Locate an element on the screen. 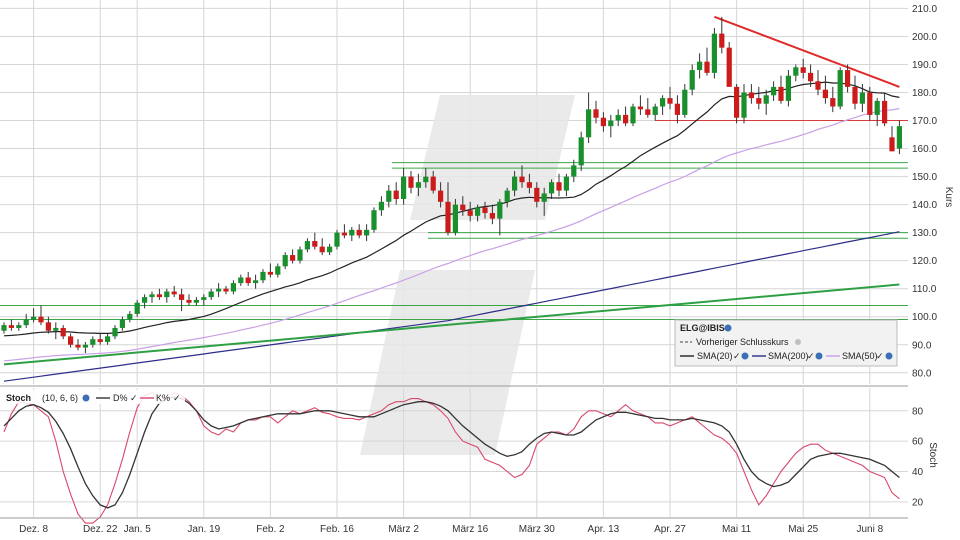 The image size is (960, 540). stoch-tick-label: 60 is located at coordinates (918, 442).